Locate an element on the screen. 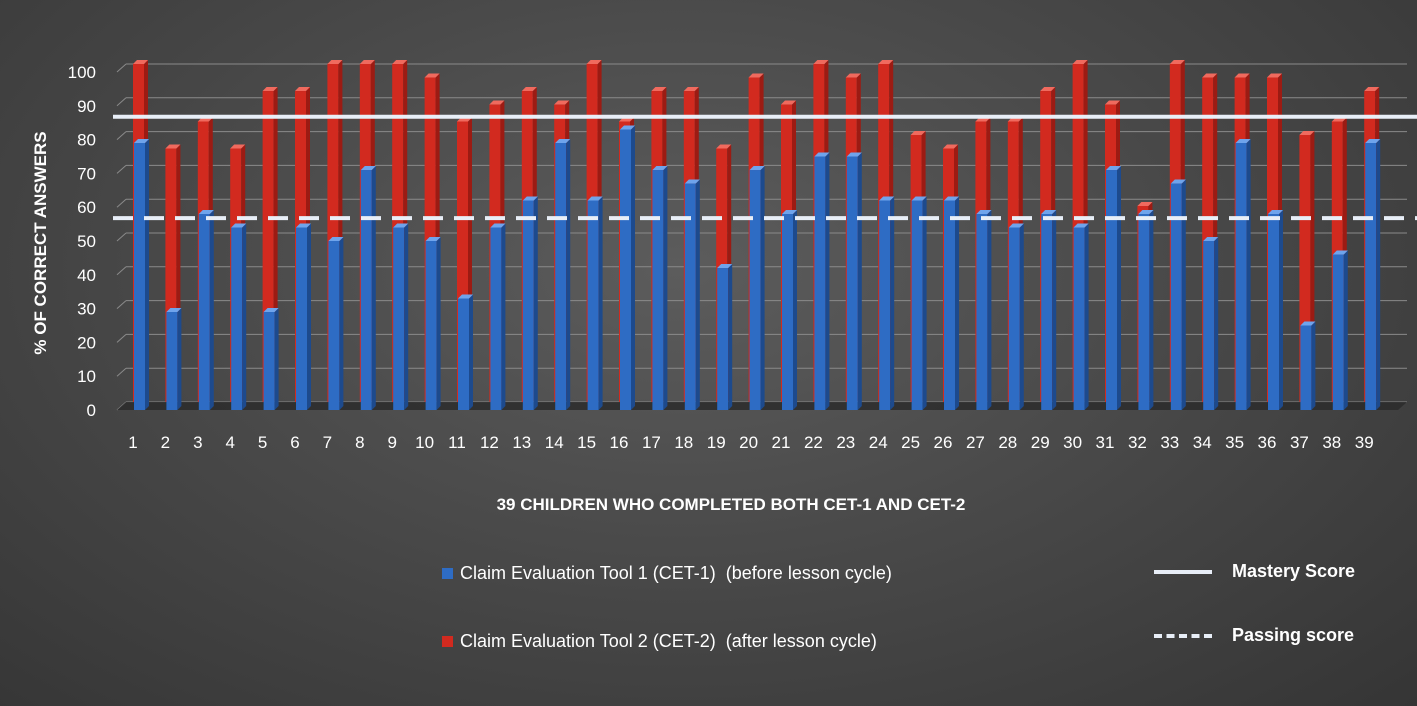  x-tick-label: 3 is located at coordinates (197, 442).